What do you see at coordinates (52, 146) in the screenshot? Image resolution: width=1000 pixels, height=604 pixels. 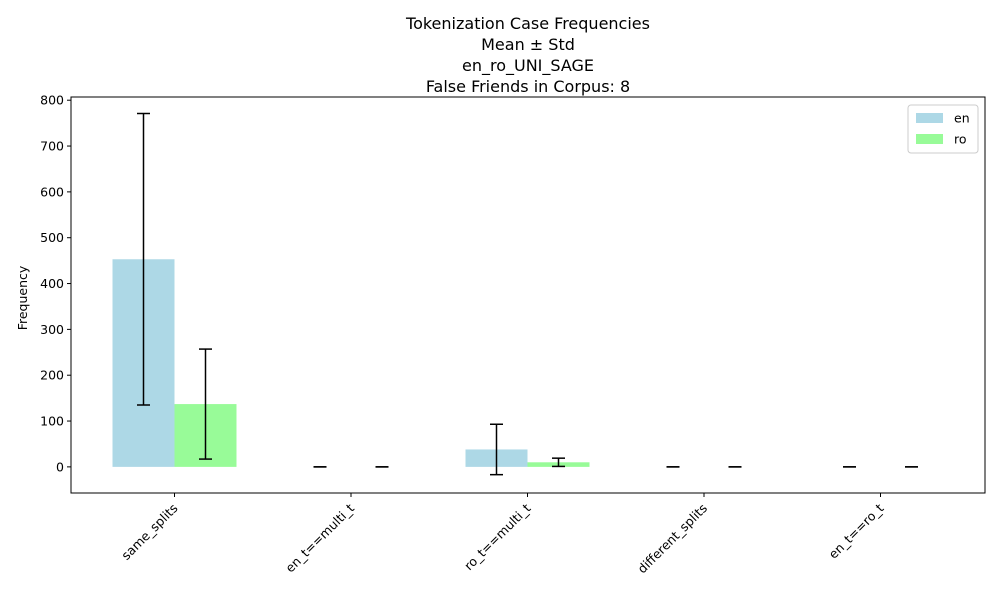 I see `y-tick-label-7: 700` at bounding box center [52, 146].